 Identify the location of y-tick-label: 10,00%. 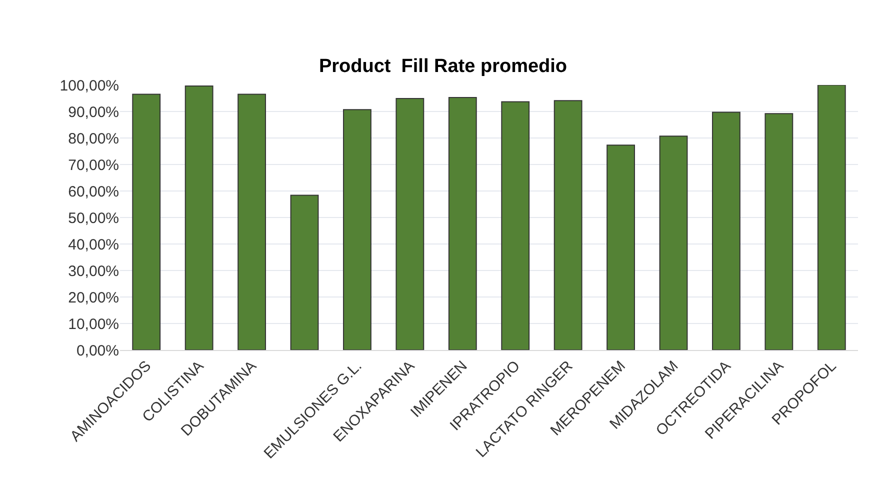
(93, 324).